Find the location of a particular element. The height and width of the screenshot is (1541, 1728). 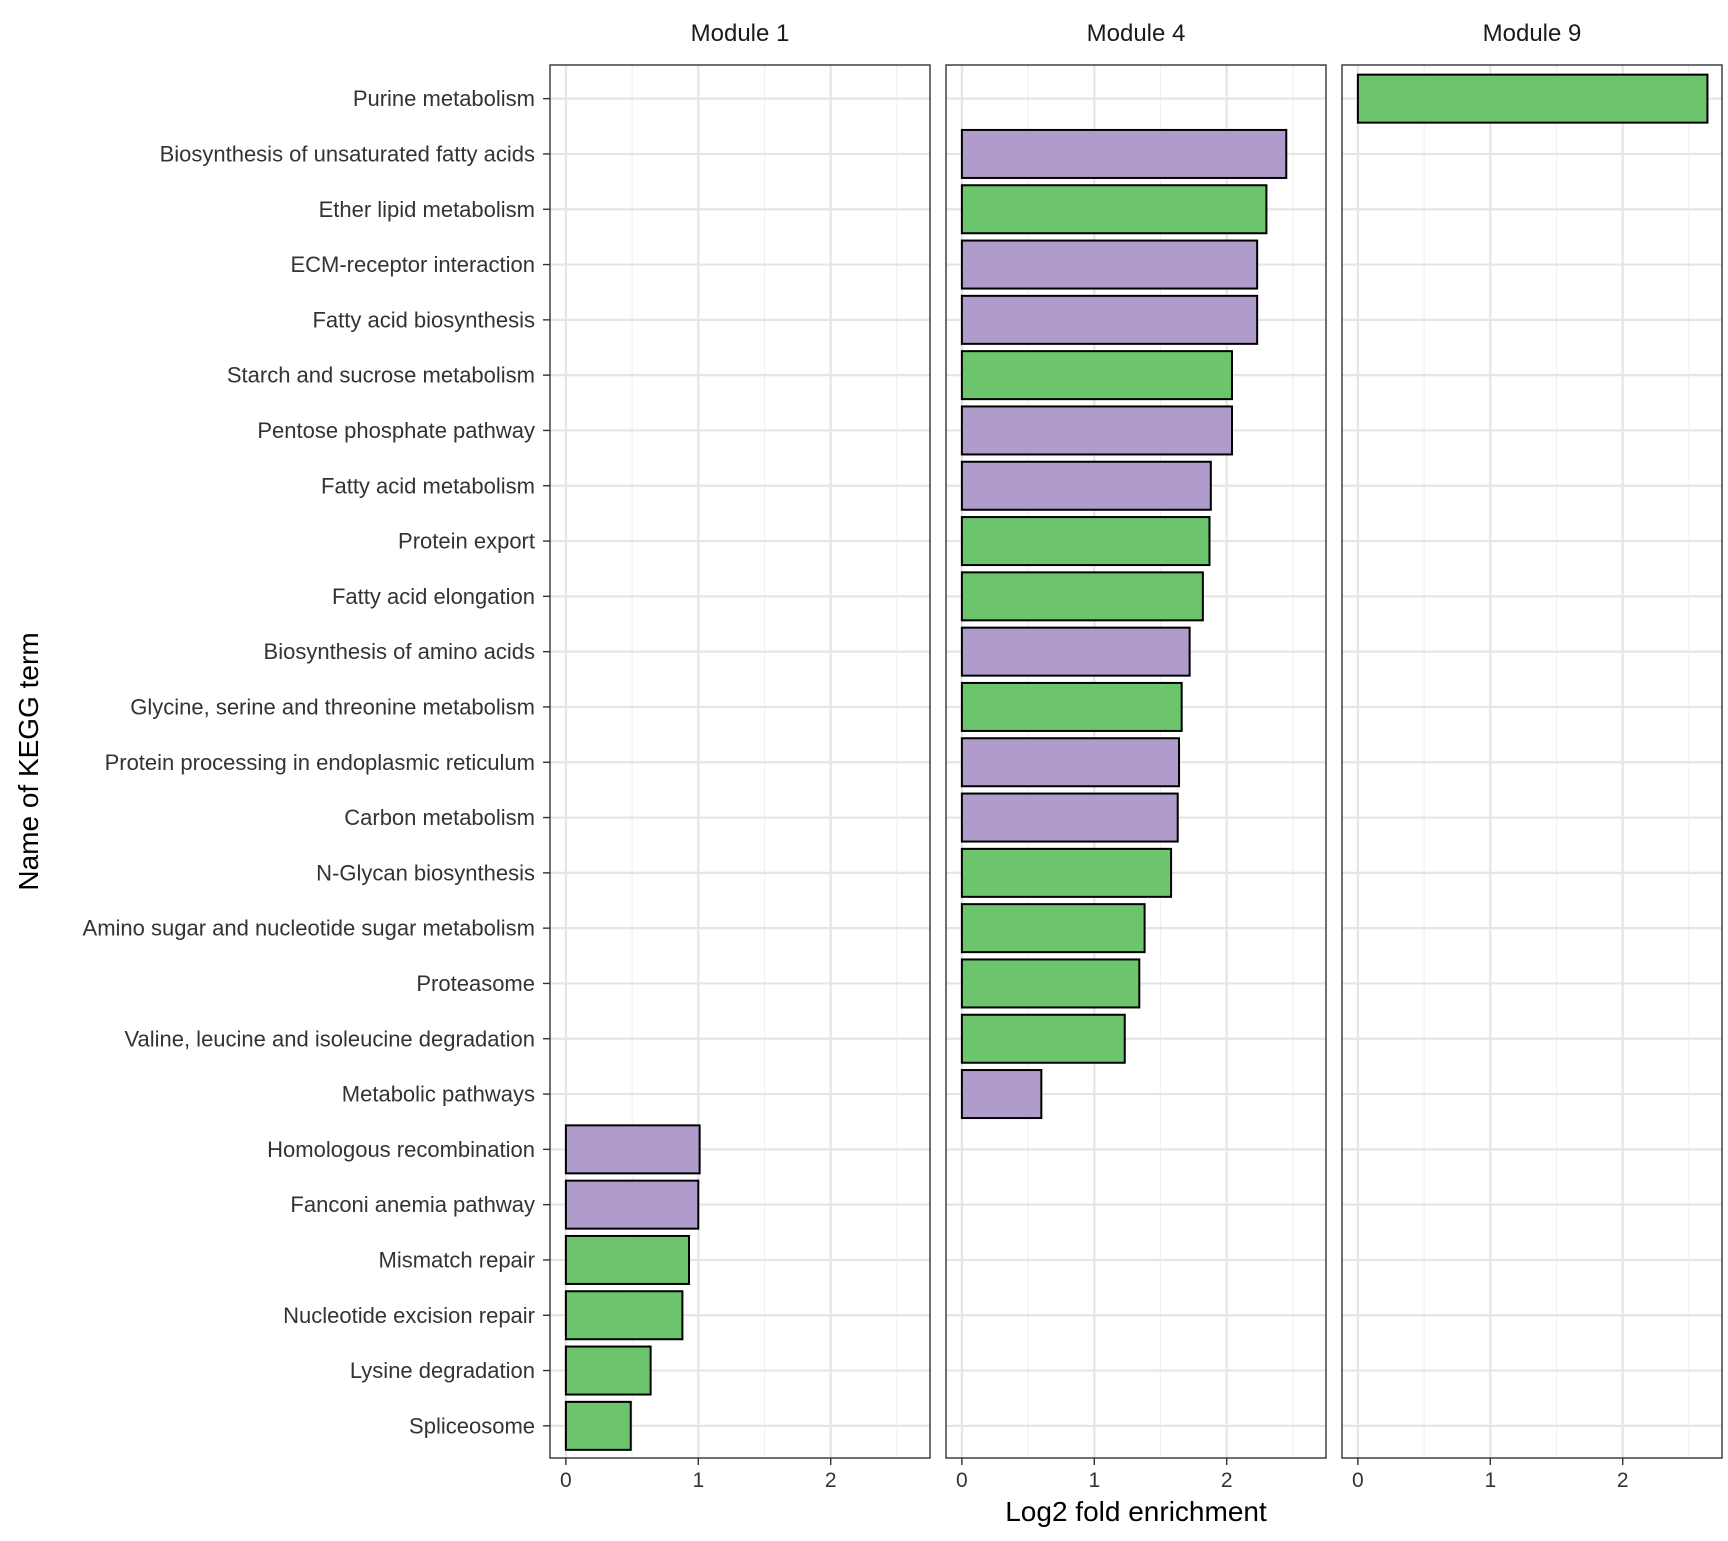

y-category-label: Fatty acid biosynthesis is located at coordinates (423, 319).